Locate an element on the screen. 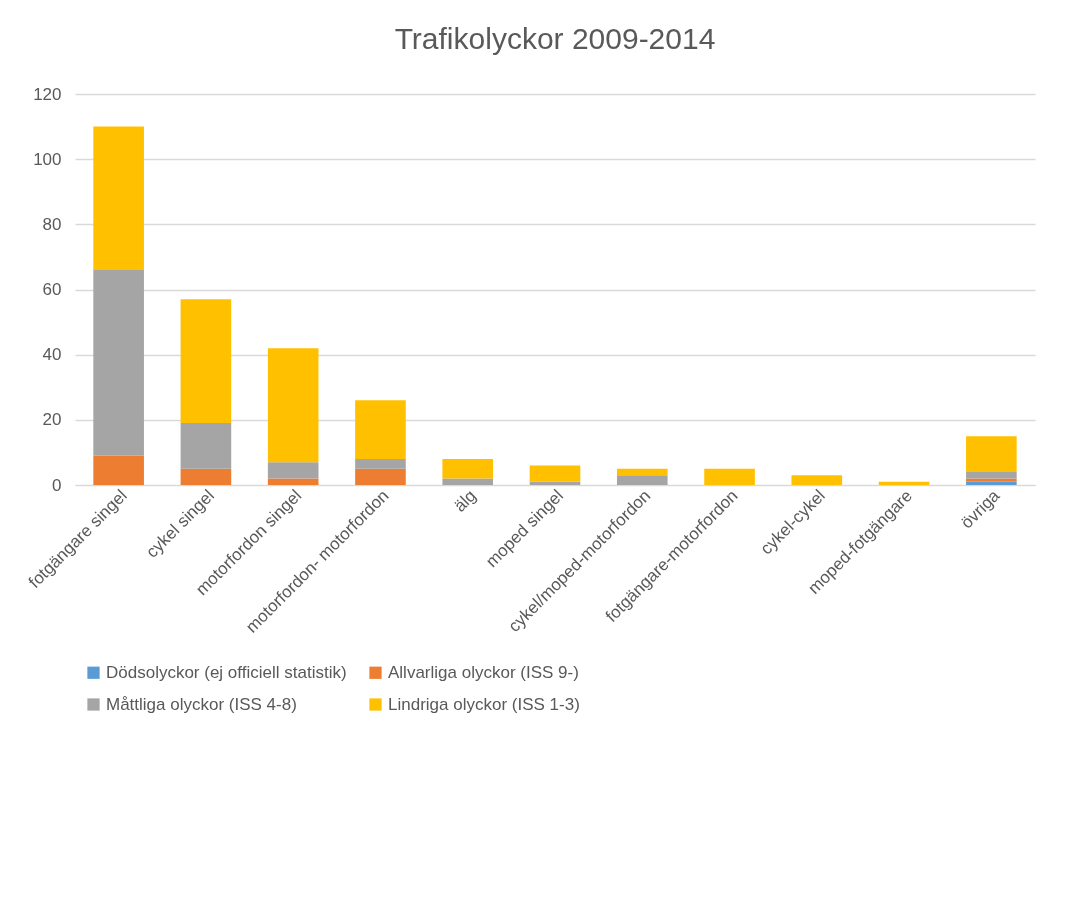 The height and width of the screenshot is (900, 1089). x-tick-label: älg is located at coordinates (465, 501).